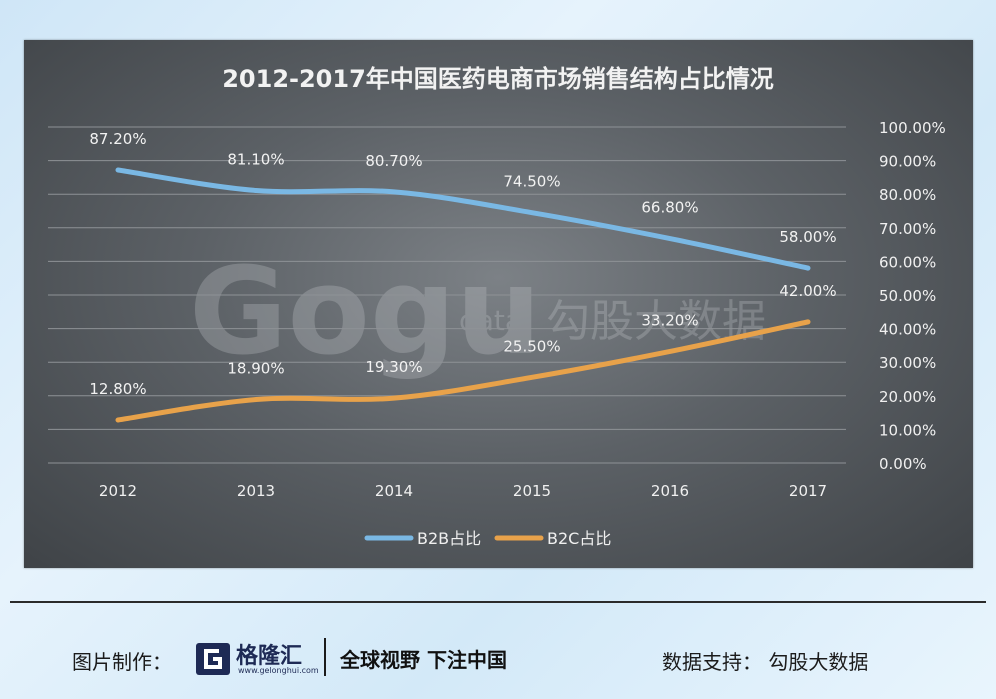  What do you see at coordinates (669, 320) in the screenshot?
I see `data-label: 33.20%` at bounding box center [669, 320].